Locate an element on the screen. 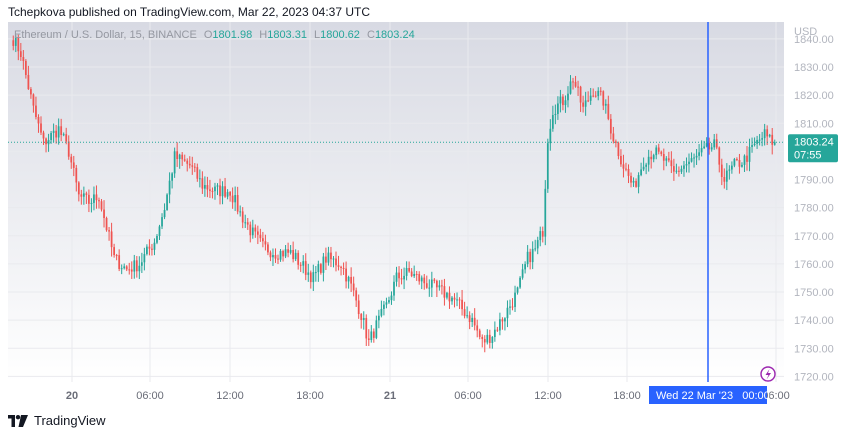 This screenshot has width=850, height=434. time-tick-label: 06:00 is located at coordinates (776, 396).